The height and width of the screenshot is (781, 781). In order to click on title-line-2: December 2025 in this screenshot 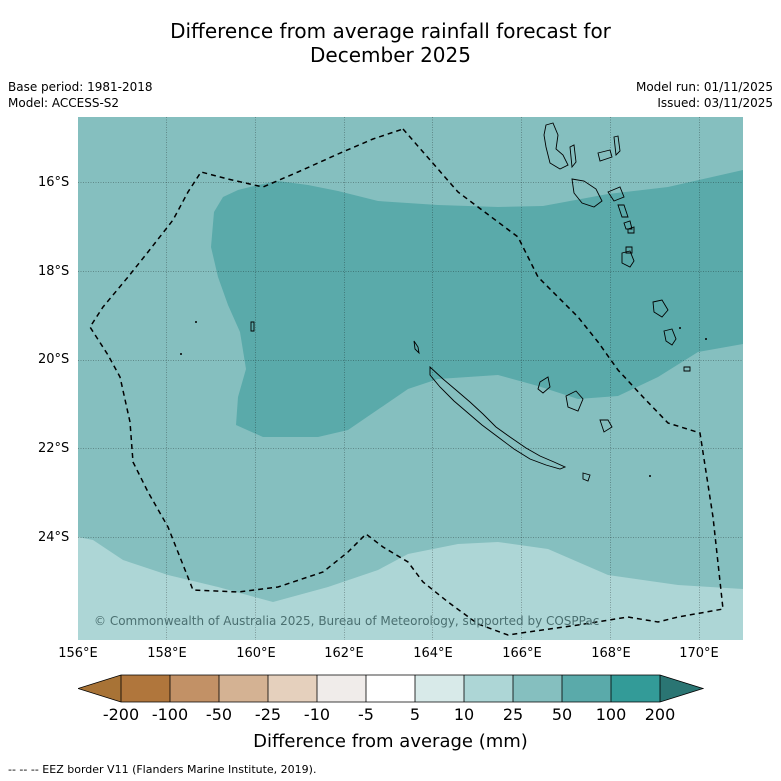, I will do `click(390, 55)`.